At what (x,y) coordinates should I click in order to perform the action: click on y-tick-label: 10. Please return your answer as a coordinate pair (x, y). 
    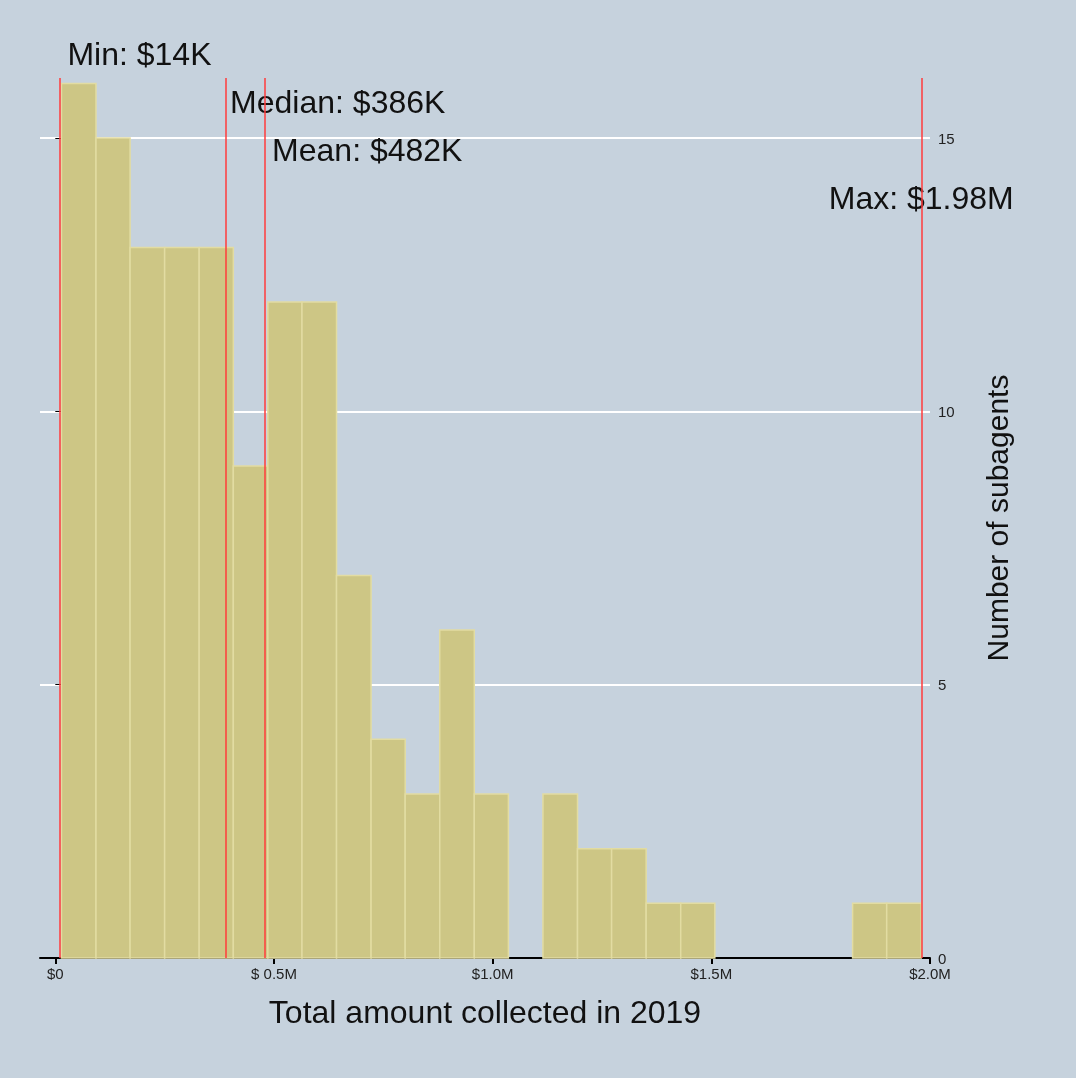
    Looking at the image, I should click on (946, 411).